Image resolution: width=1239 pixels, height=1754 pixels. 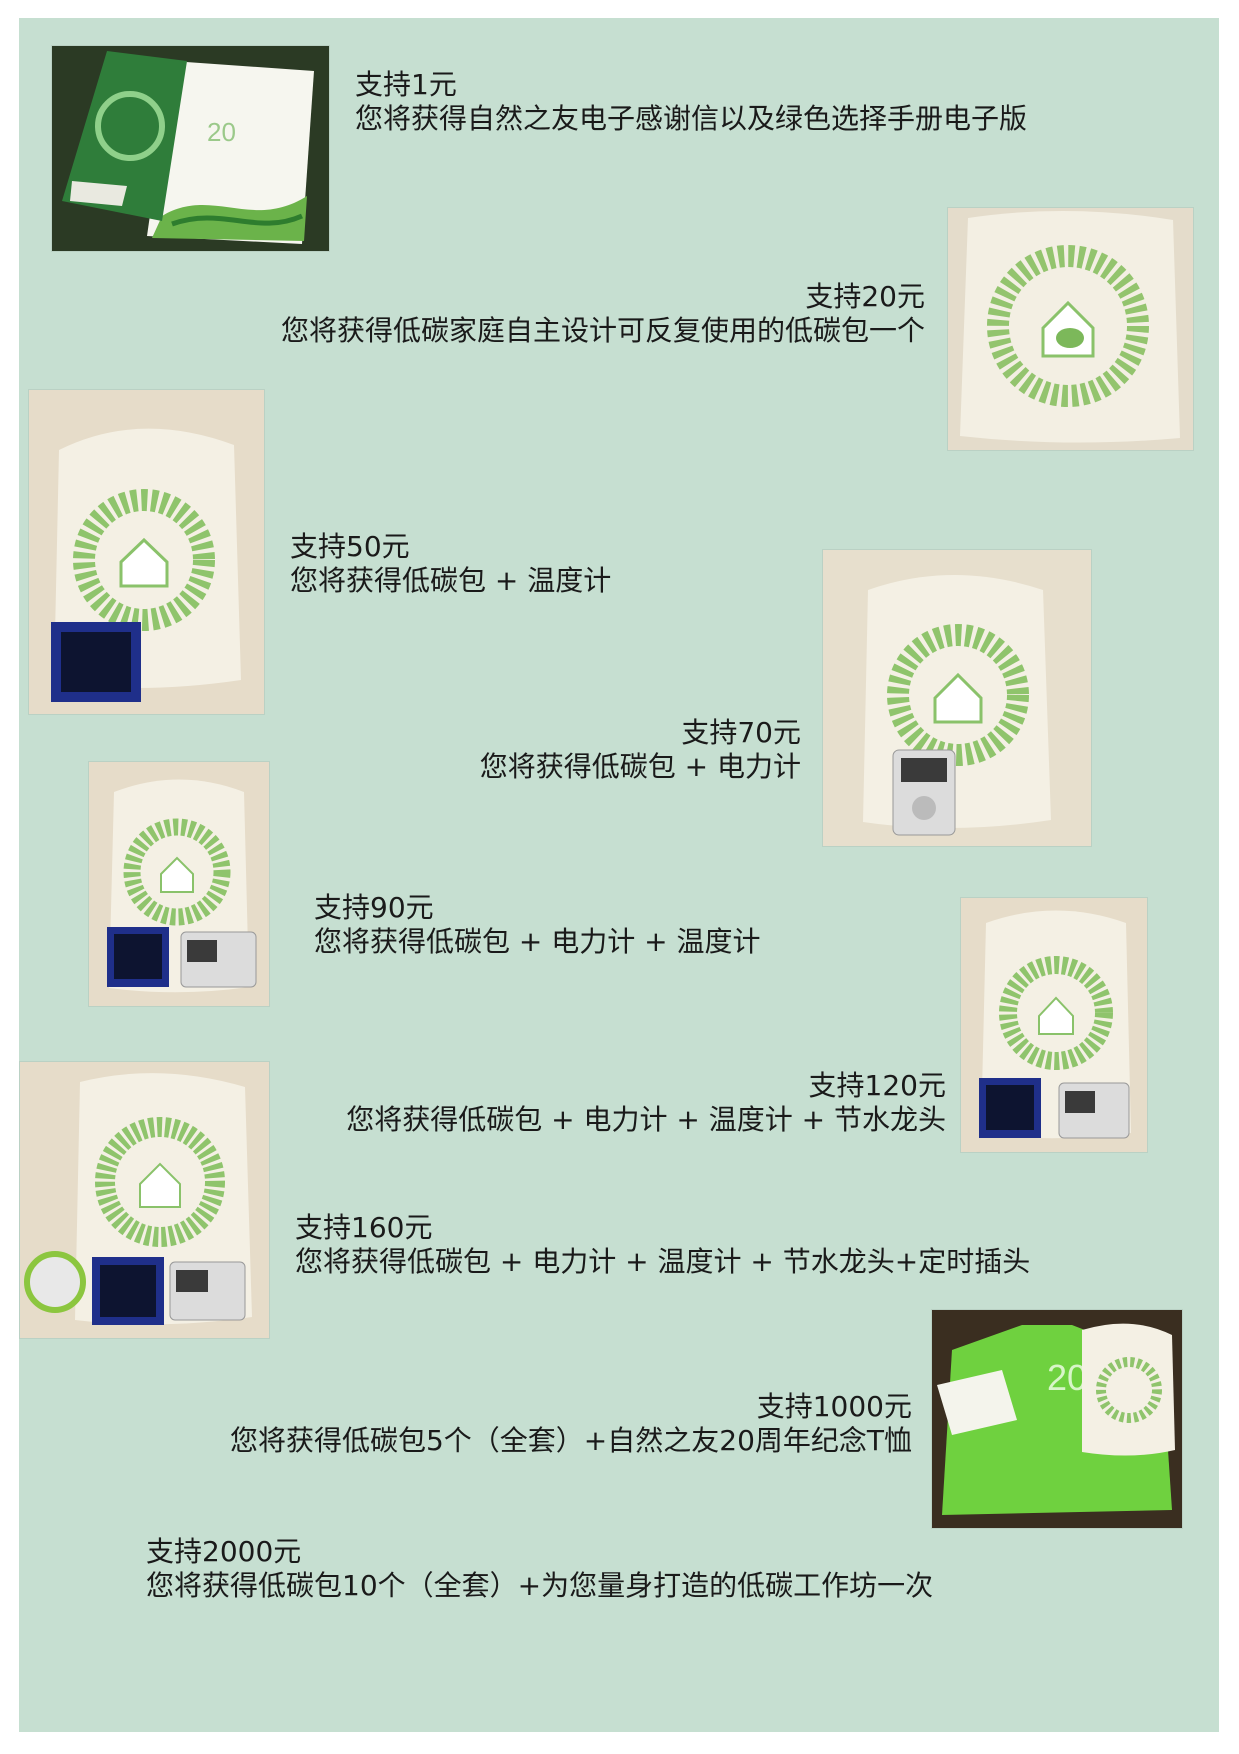 I want to click on tier-reward: 您将获得低碳包 + 电力计, so click(x=640, y=766).